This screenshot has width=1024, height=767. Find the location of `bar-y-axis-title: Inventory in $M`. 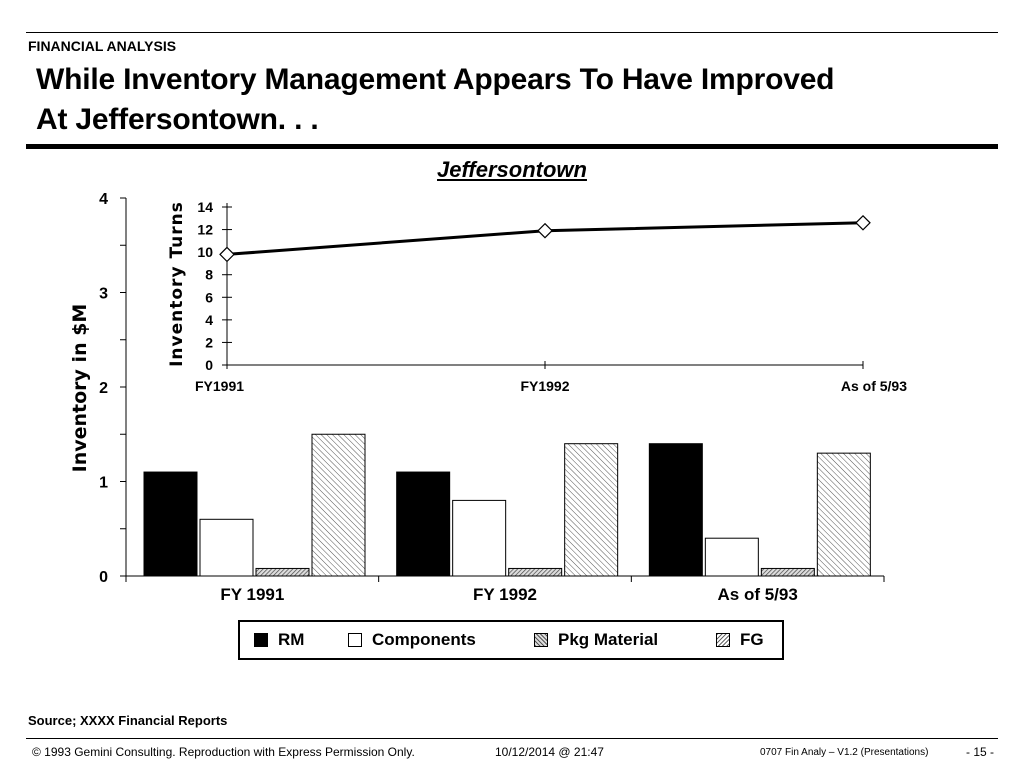

bar-y-axis-title: Inventory in $M is located at coordinates (80, 388).